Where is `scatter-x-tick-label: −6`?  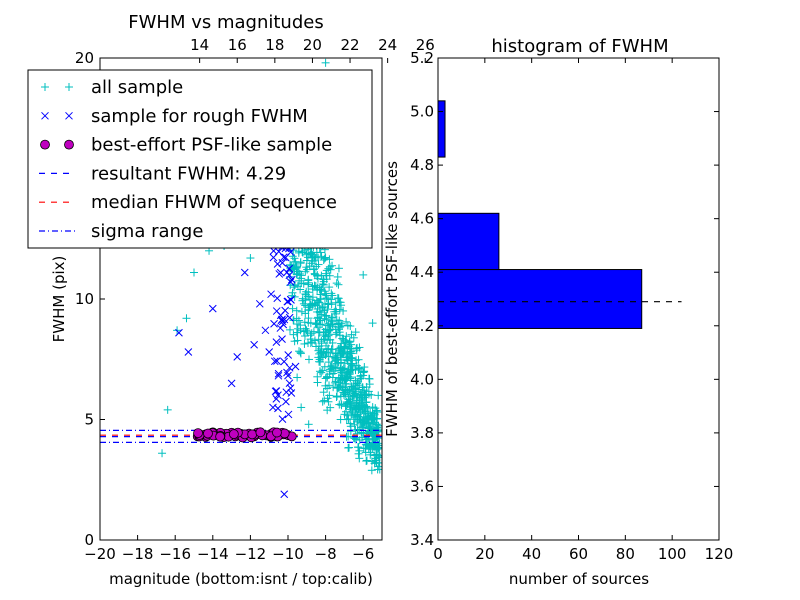
scatter-x-tick-label: −6 is located at coordinates (363, 554).